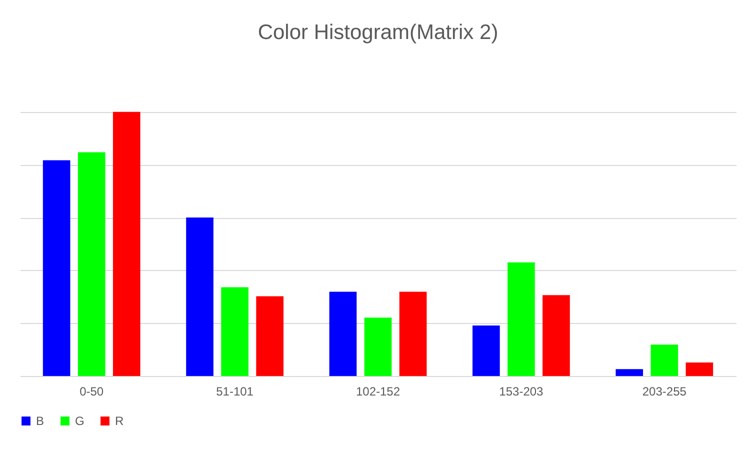  What do you see at coordinates (40, 421) in the screenshot?
I see `legend-label: B` at bounding box center [40, 421].